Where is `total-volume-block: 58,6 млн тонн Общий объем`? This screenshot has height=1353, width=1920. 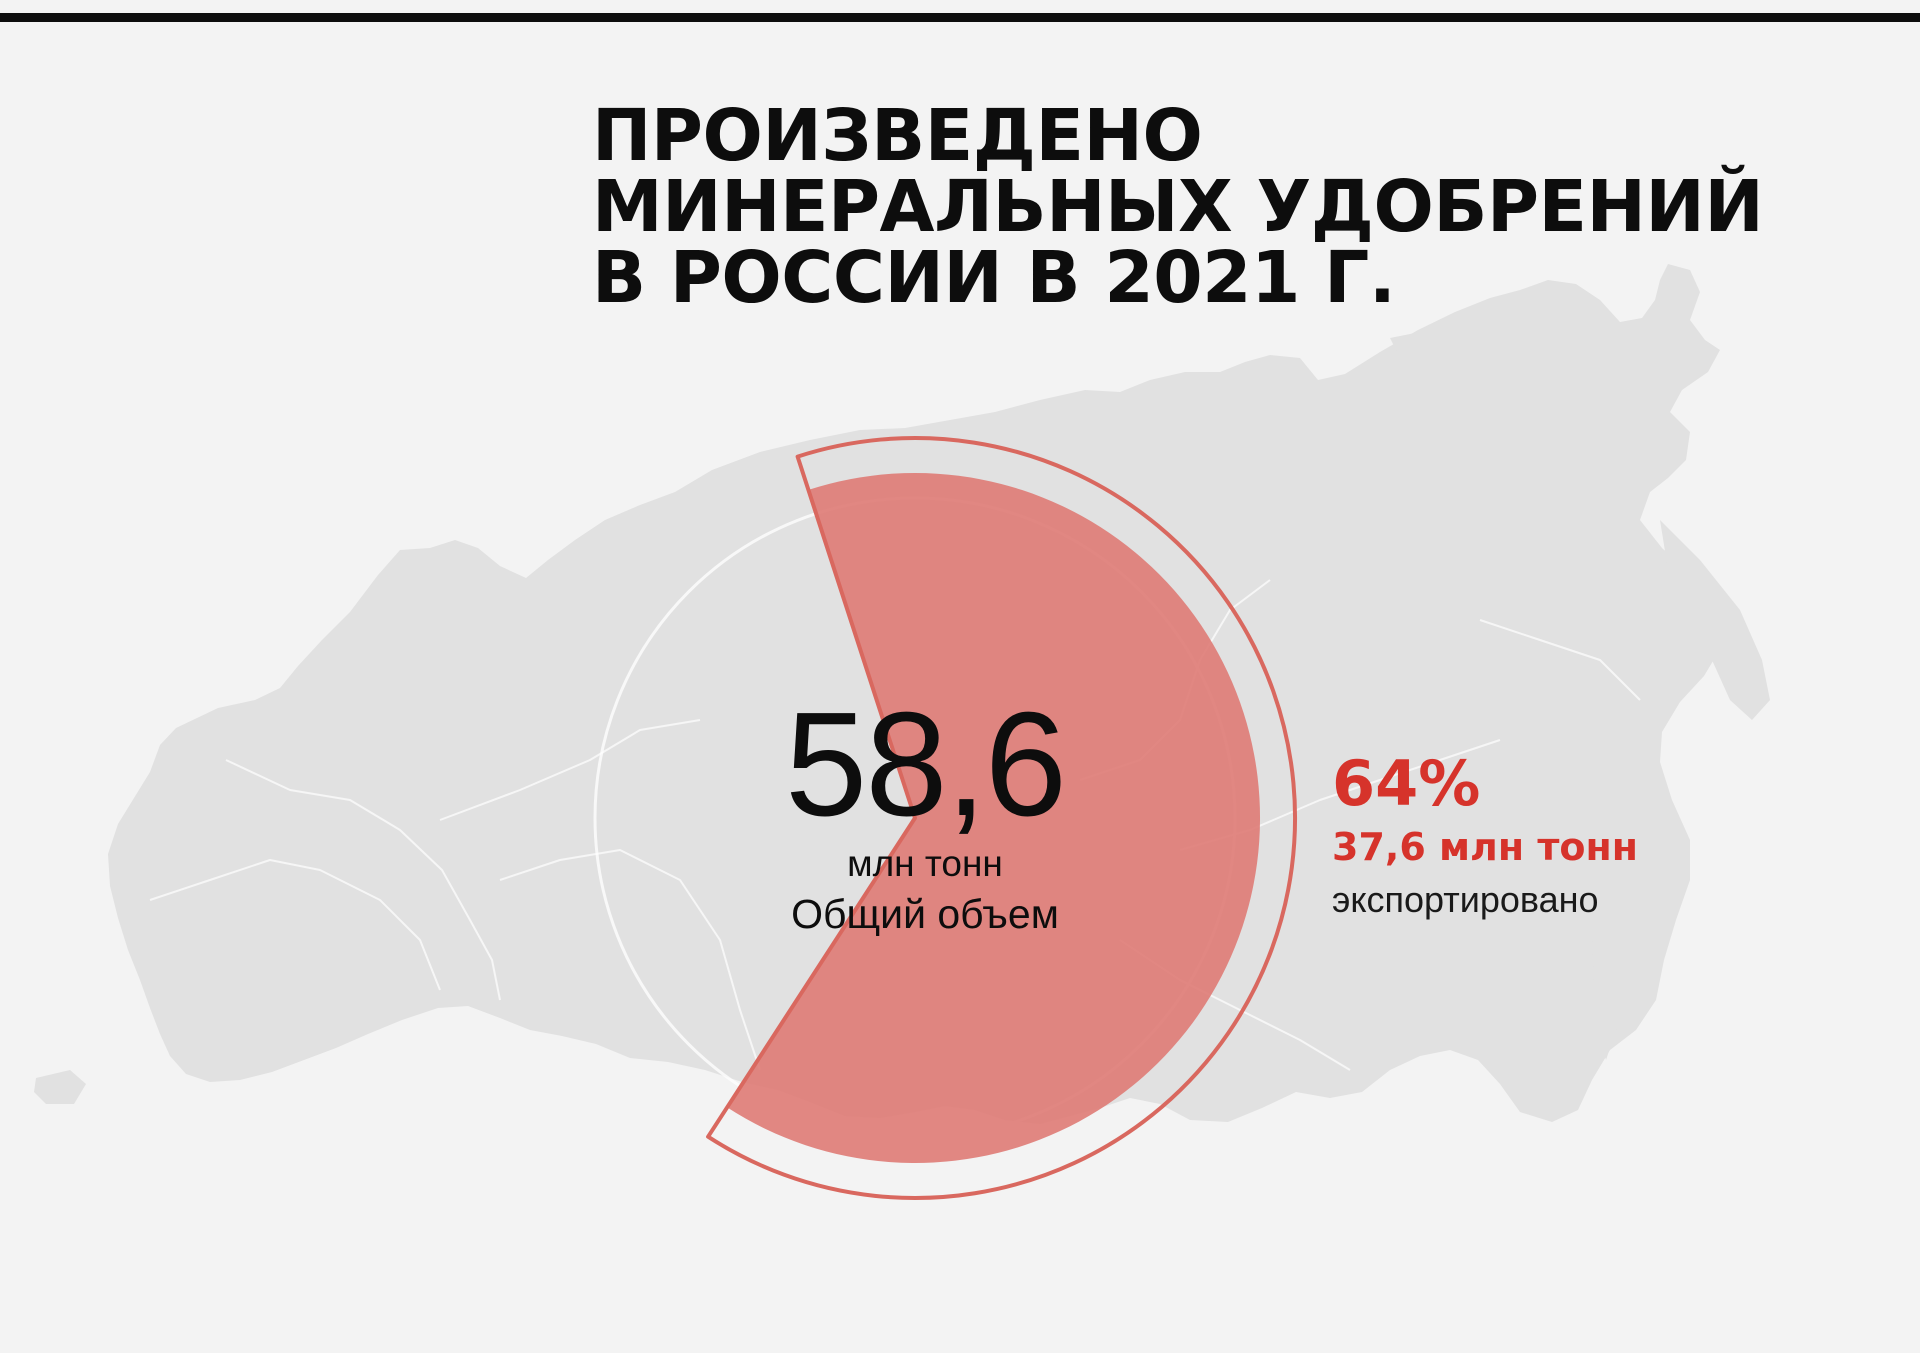
total-volume-block: 58,6 млн тонн Общий объем is located at coordinates (925, 816).